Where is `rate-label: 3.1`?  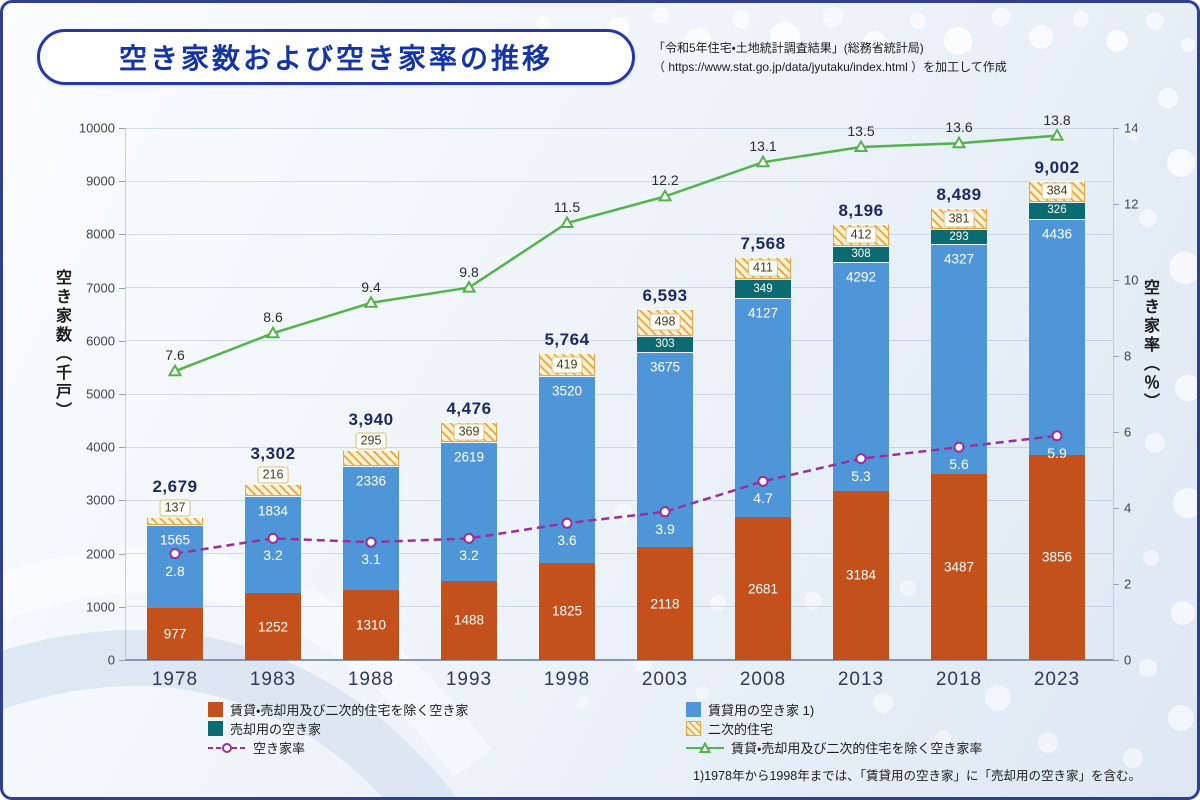 rate-label: 3.1 is located at coordinates (371, 559).